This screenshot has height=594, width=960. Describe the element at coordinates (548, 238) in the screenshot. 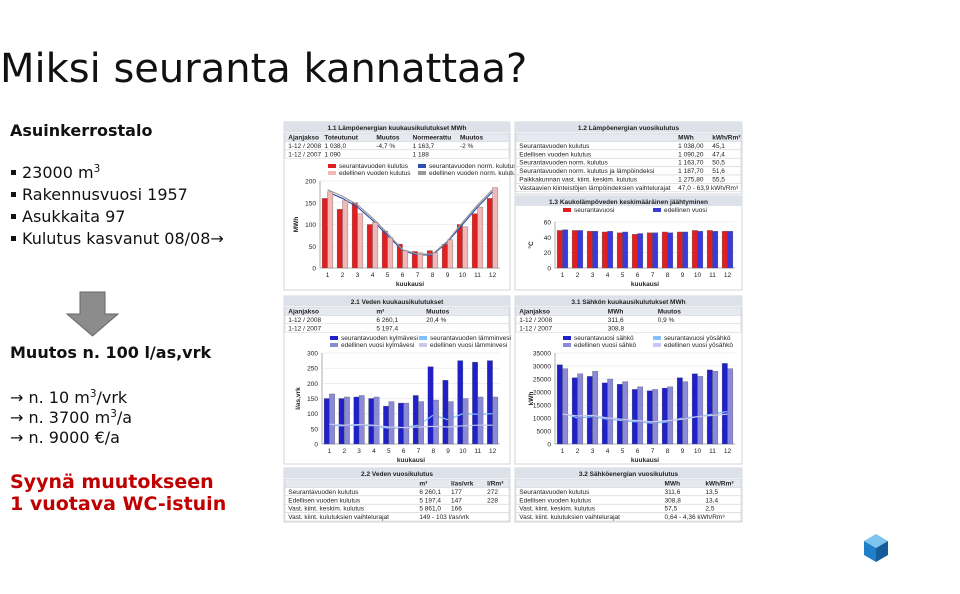

I see `y-tick-label: 40` at that location.